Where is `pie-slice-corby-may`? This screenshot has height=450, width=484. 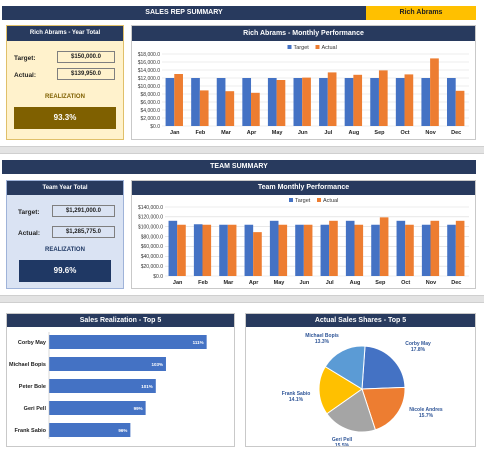 pie-slice-corby-may is located at coordinates (383, 367).